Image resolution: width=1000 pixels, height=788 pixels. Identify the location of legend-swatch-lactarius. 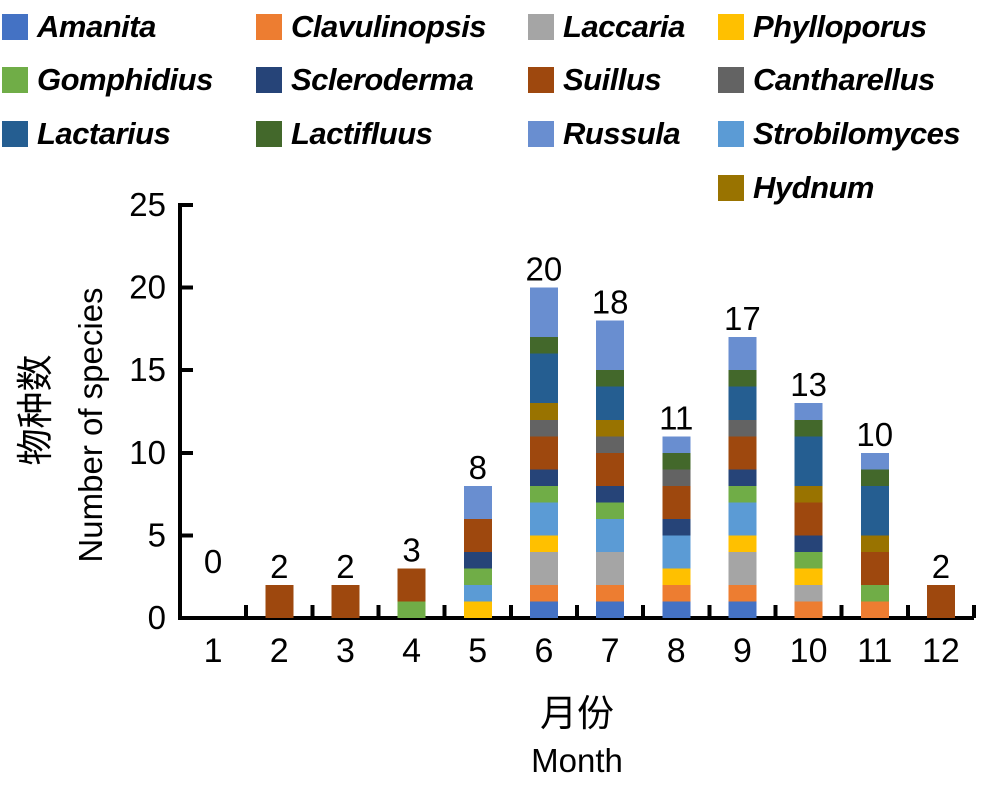
(15, 134).